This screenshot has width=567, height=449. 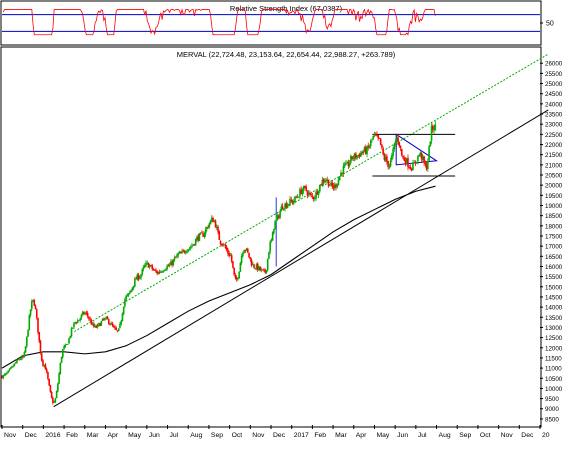 I want to click on y-tick-label: 10500, so click(x=554, y=379).